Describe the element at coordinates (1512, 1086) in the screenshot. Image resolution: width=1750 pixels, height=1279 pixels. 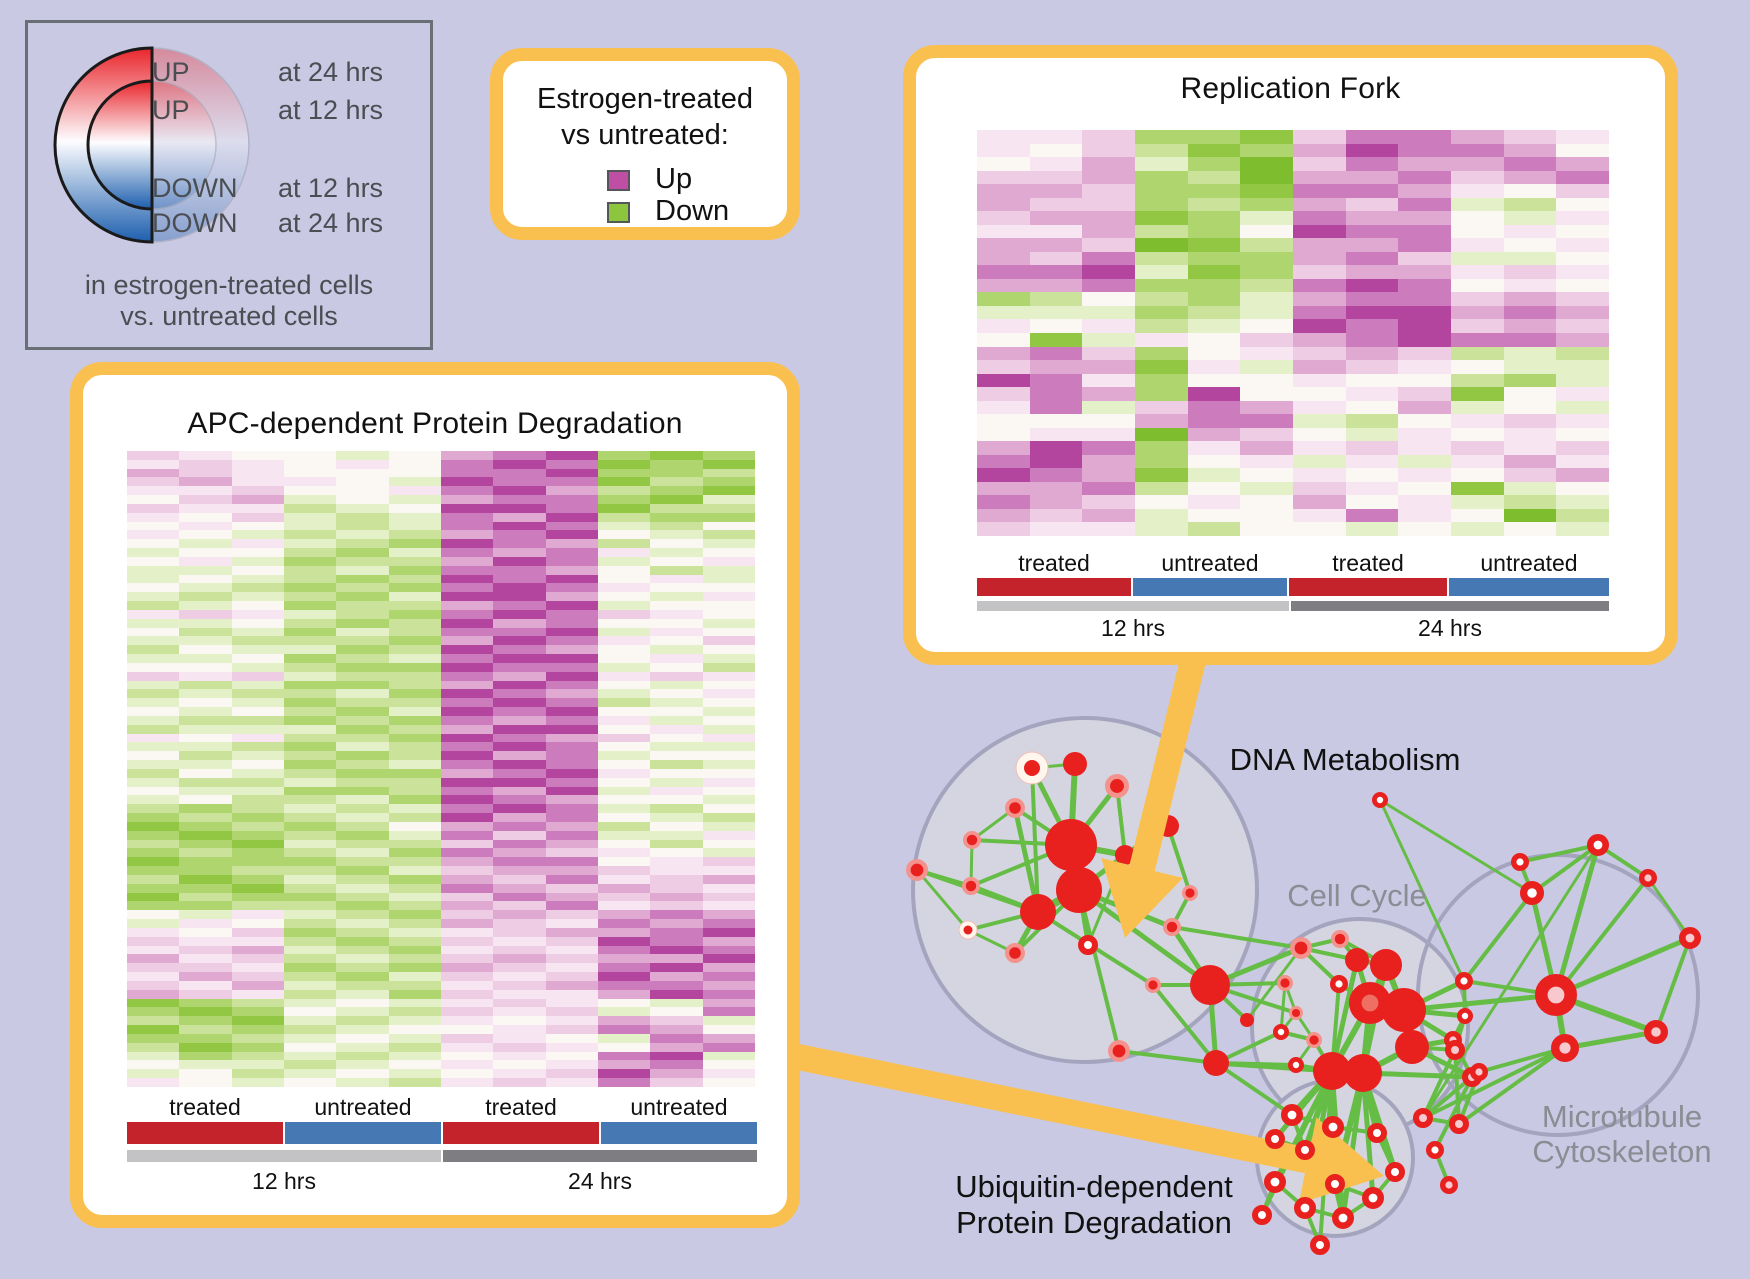
I see `network-edge` at that location.